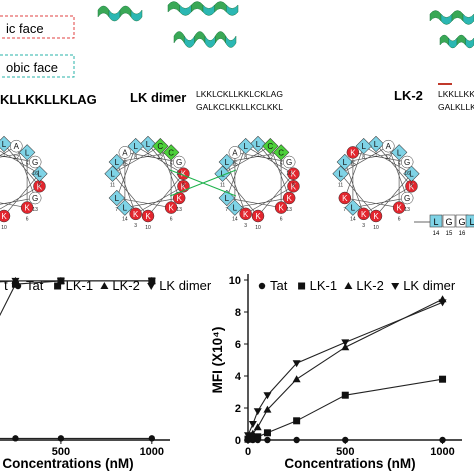 The image size is (474, 474). I want to click on hydrophobic-face-box, so click(37, 66).